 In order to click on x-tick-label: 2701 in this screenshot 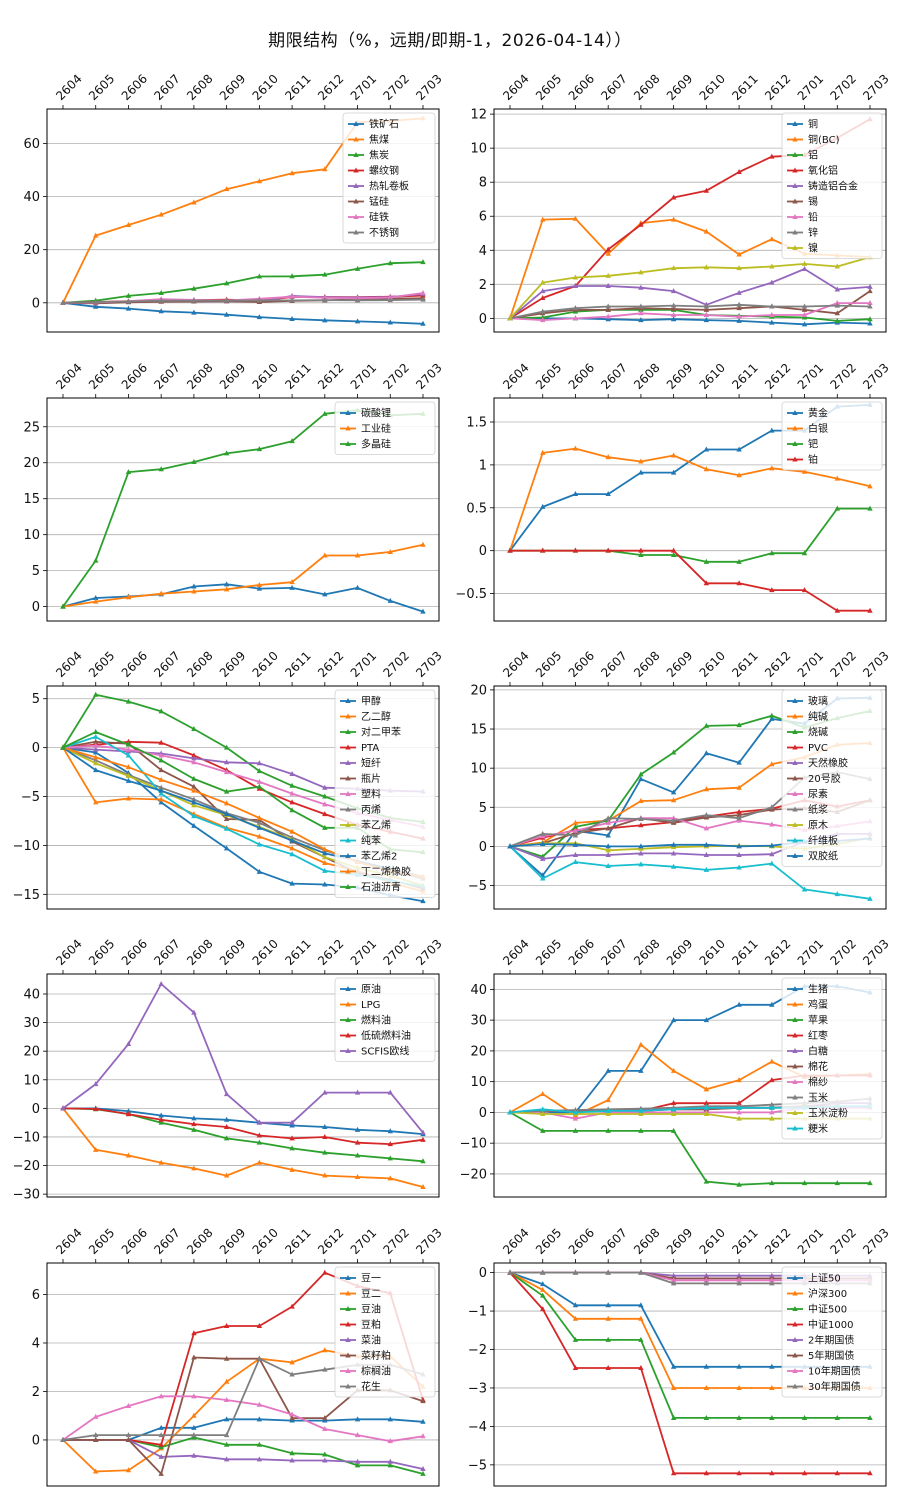, I will do `click(363, 1241)`.